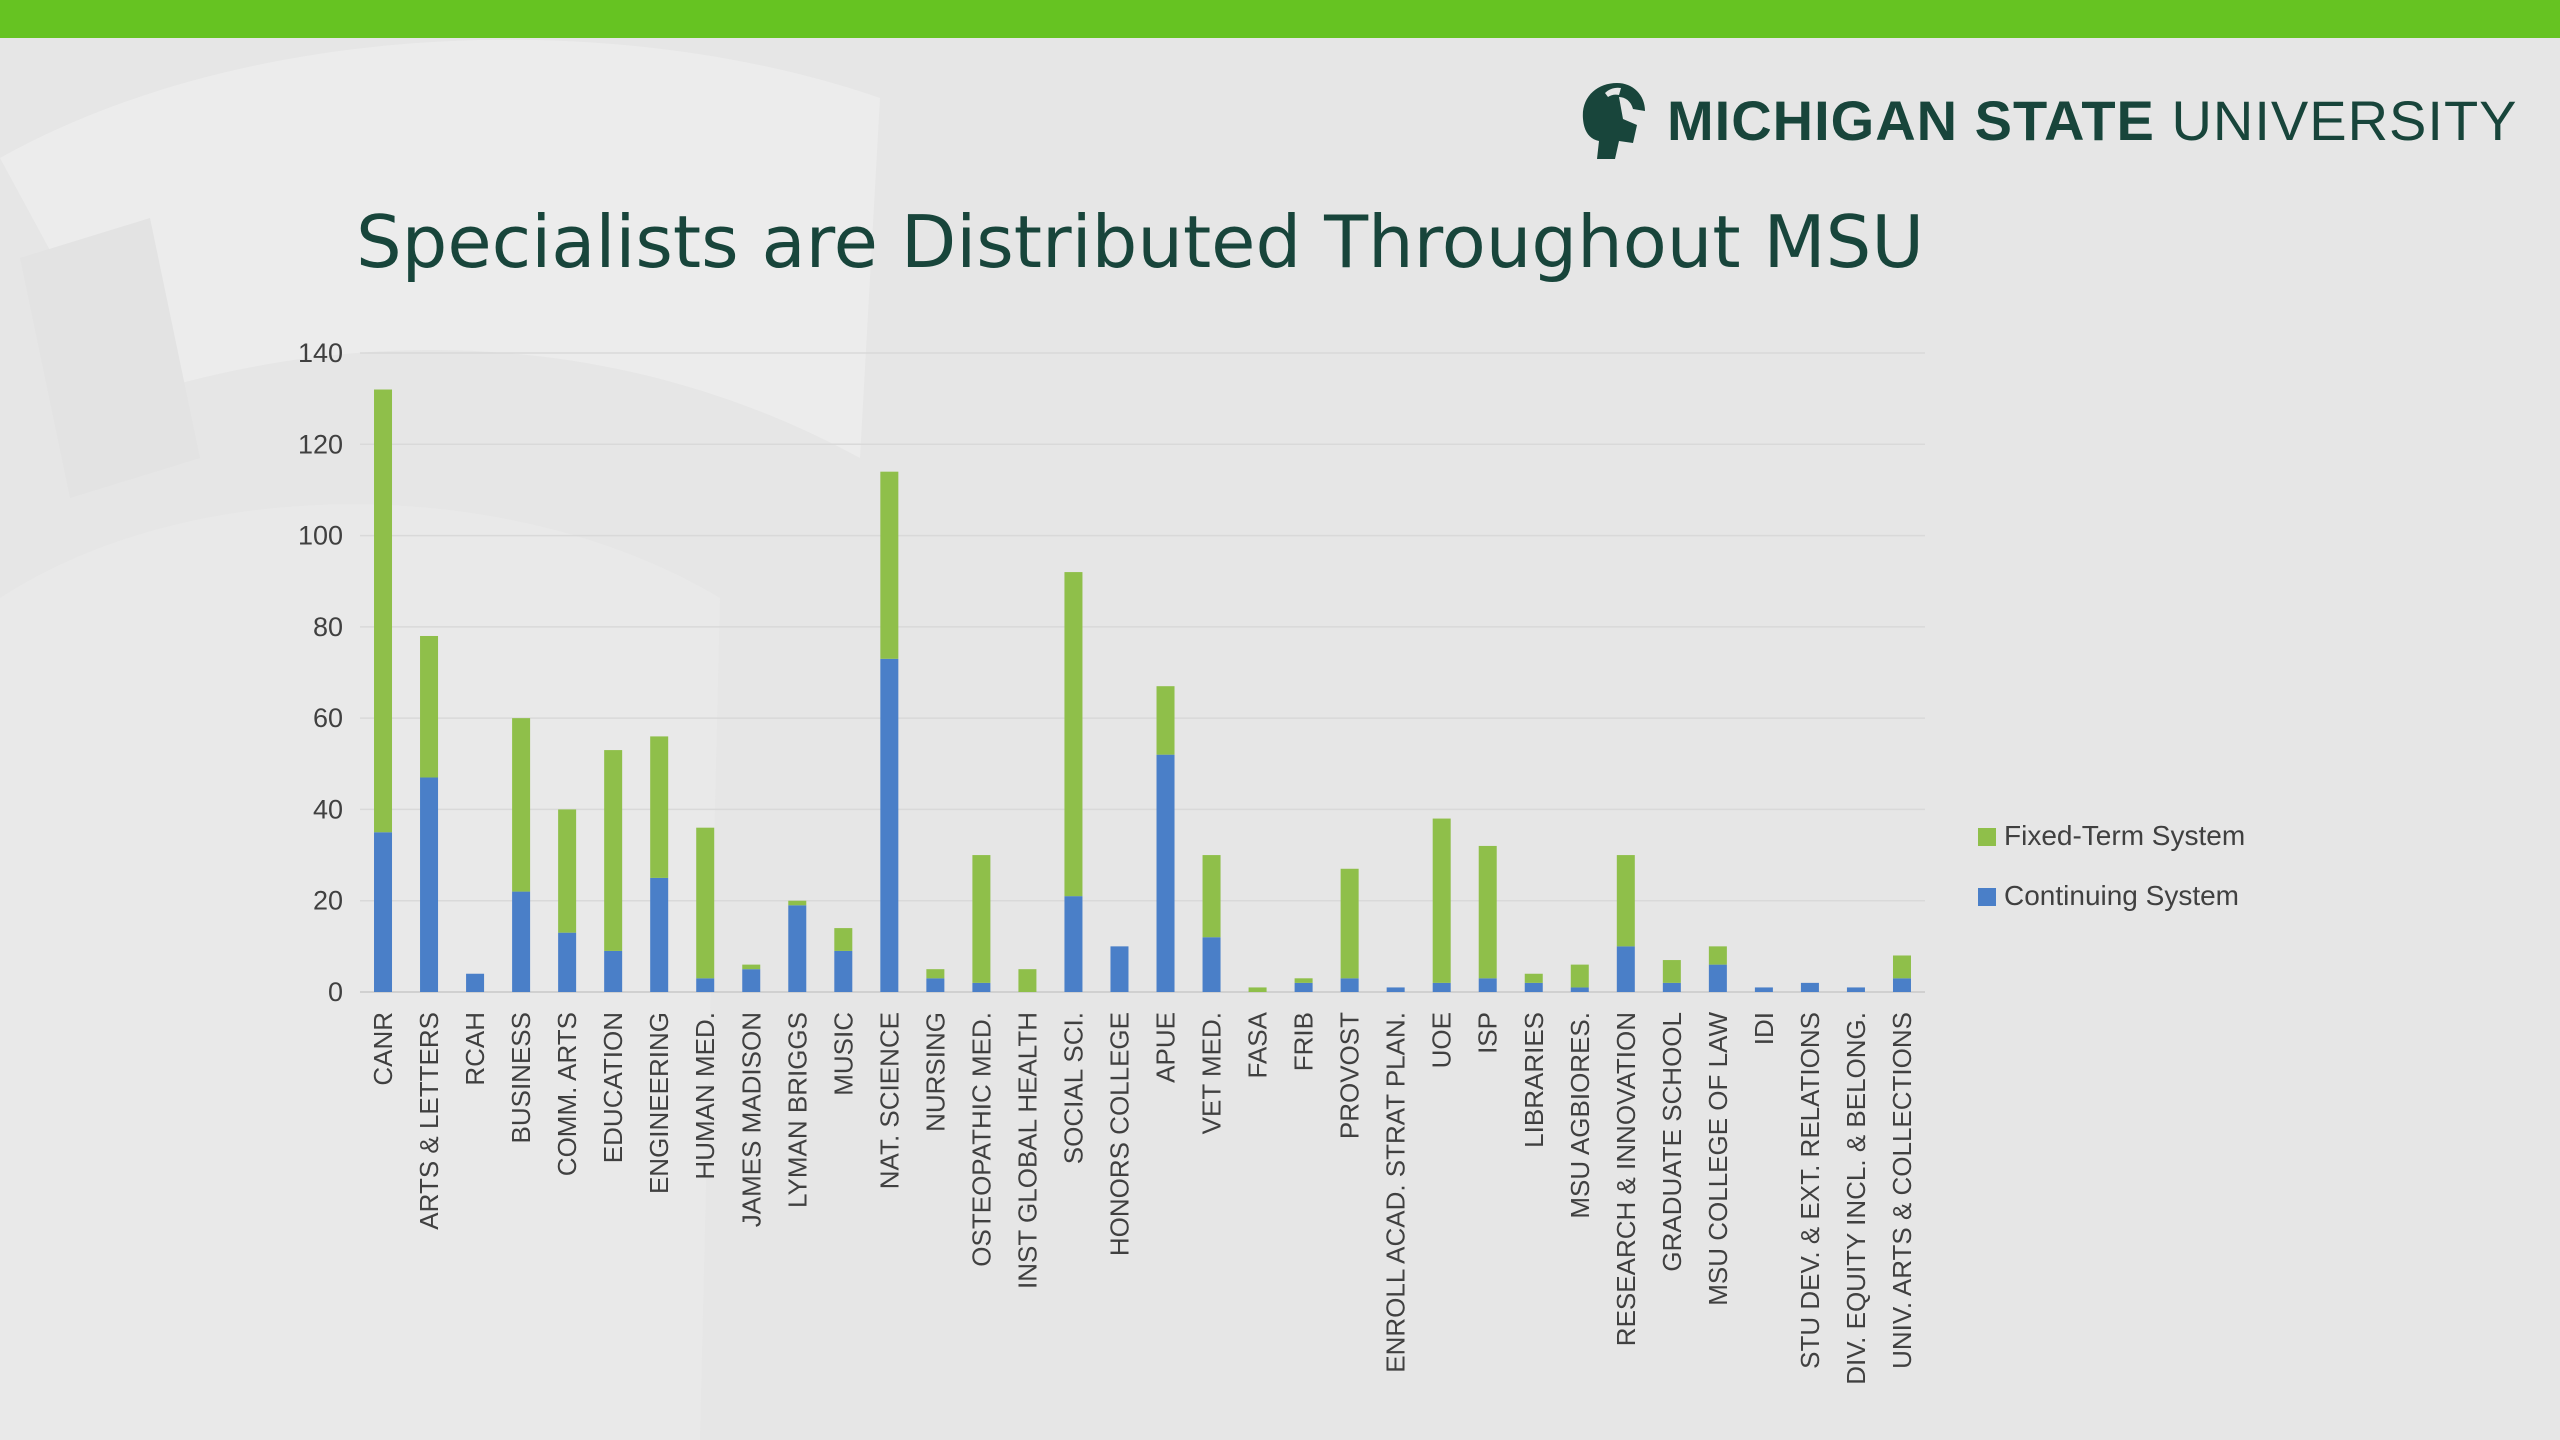  I want to click on x-category-label: PROVOST, so click(1350, 1075).